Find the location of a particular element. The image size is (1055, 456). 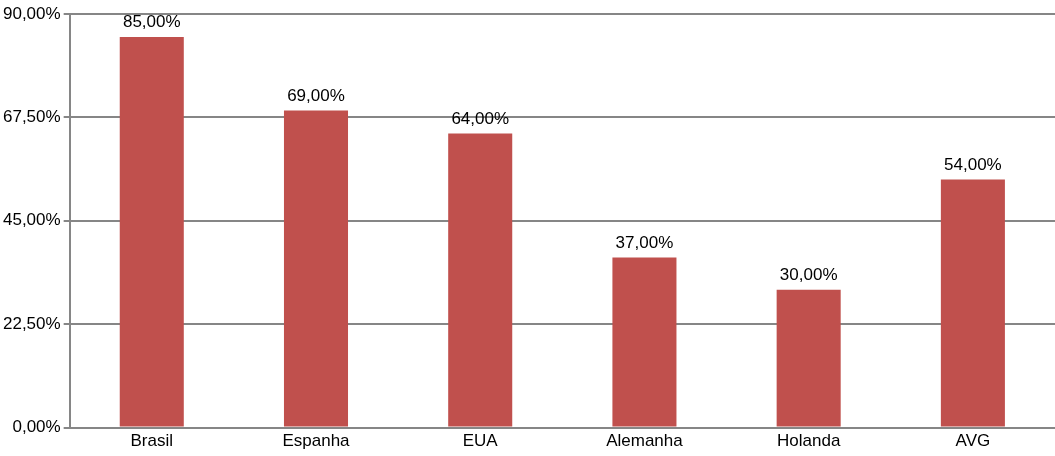

x-tick-label: Espanha is located at coordinates (316, 441).